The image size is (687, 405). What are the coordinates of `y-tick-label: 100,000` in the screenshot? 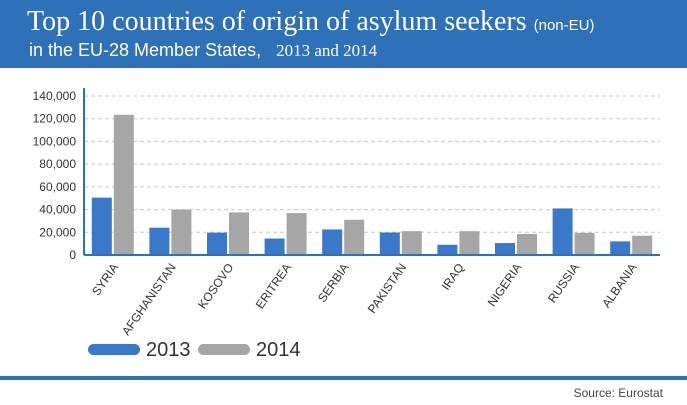 It's located at (55, 141).